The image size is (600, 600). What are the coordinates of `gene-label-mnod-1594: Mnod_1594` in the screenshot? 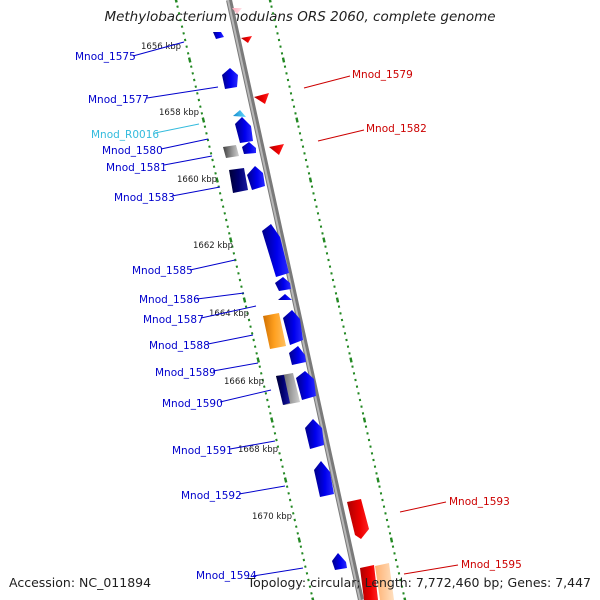 It's located at (226, 576).